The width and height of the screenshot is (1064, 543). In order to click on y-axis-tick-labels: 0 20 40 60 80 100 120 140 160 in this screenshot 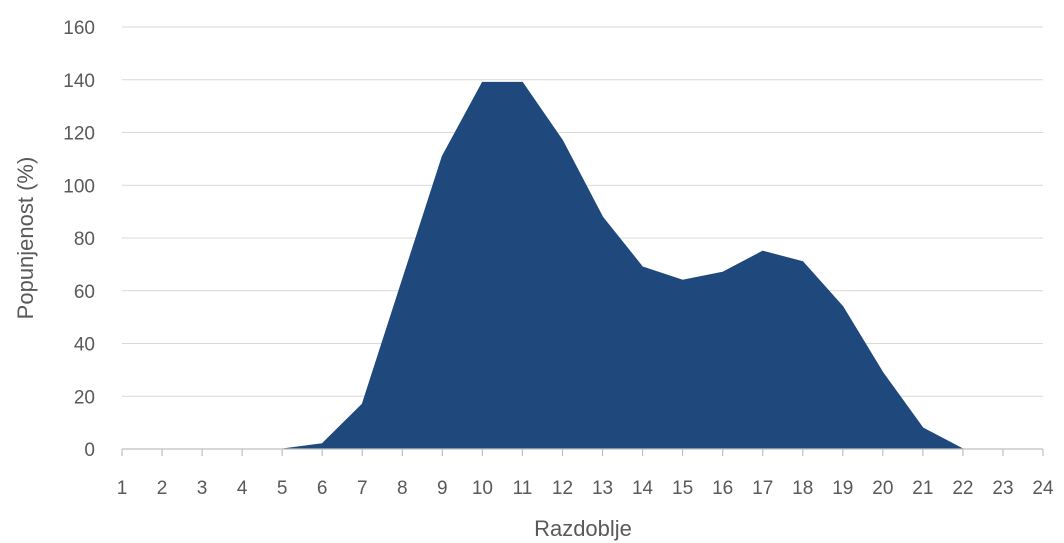, I will do `click(79, 239)`.